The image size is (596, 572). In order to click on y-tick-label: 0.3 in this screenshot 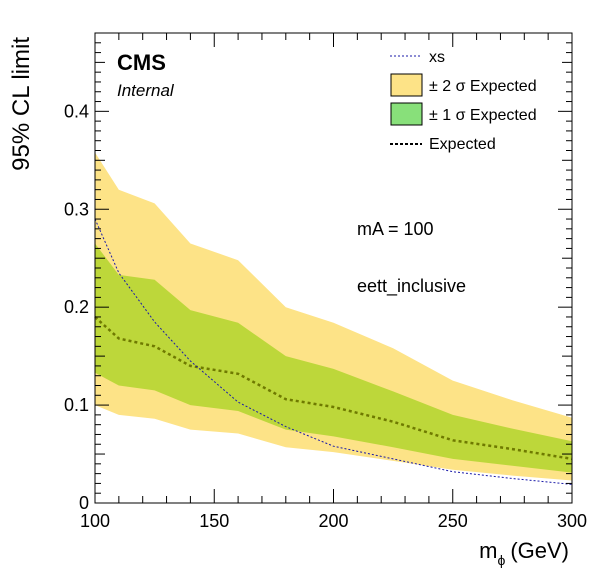, I will do `click(76, 209)`.